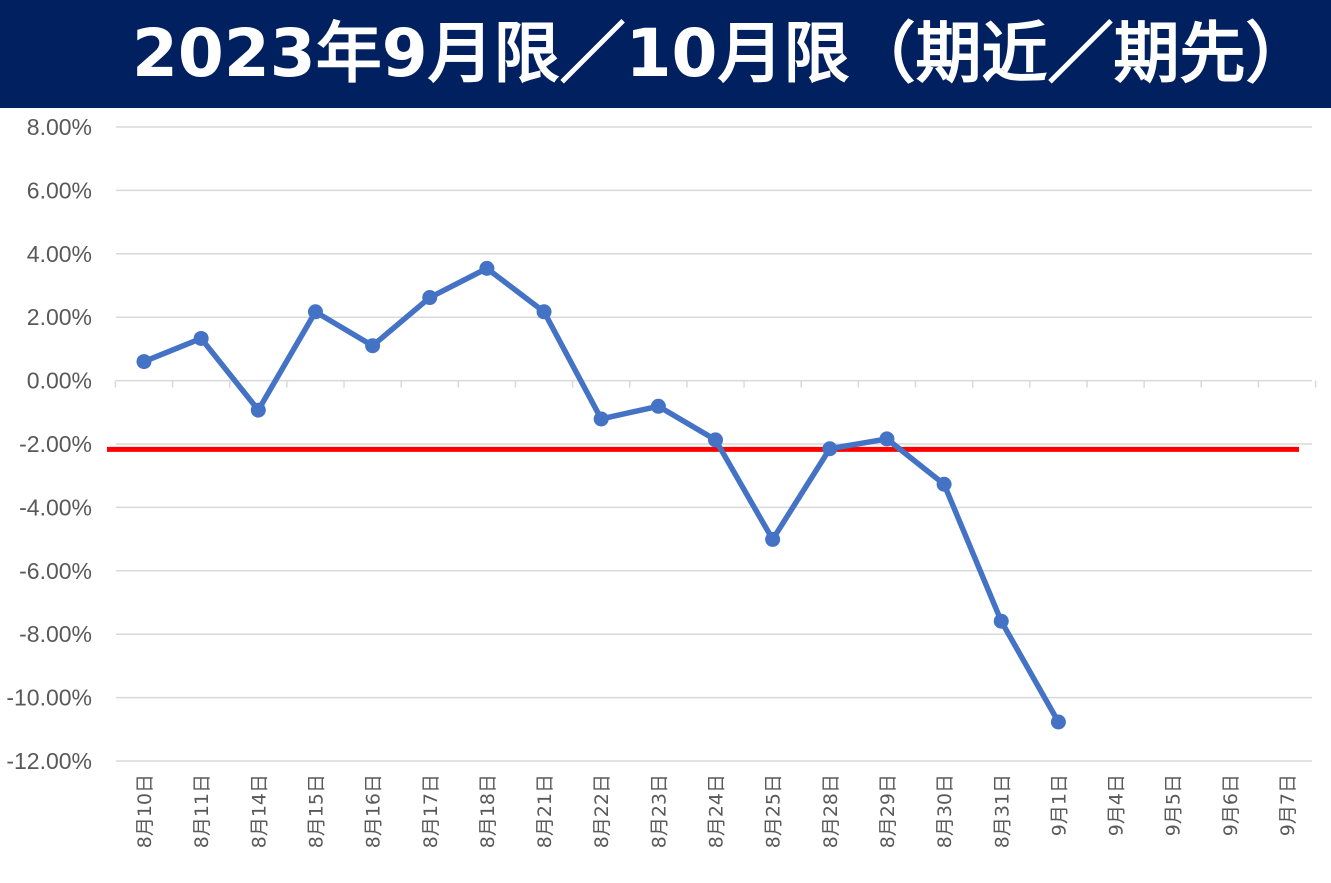 Image resolution: width=1331 pixels, height=883 pixels. Describe the element at coordinates (431, 811) in the screenshot. I see `x-tick-label: 8月17日` at that location.